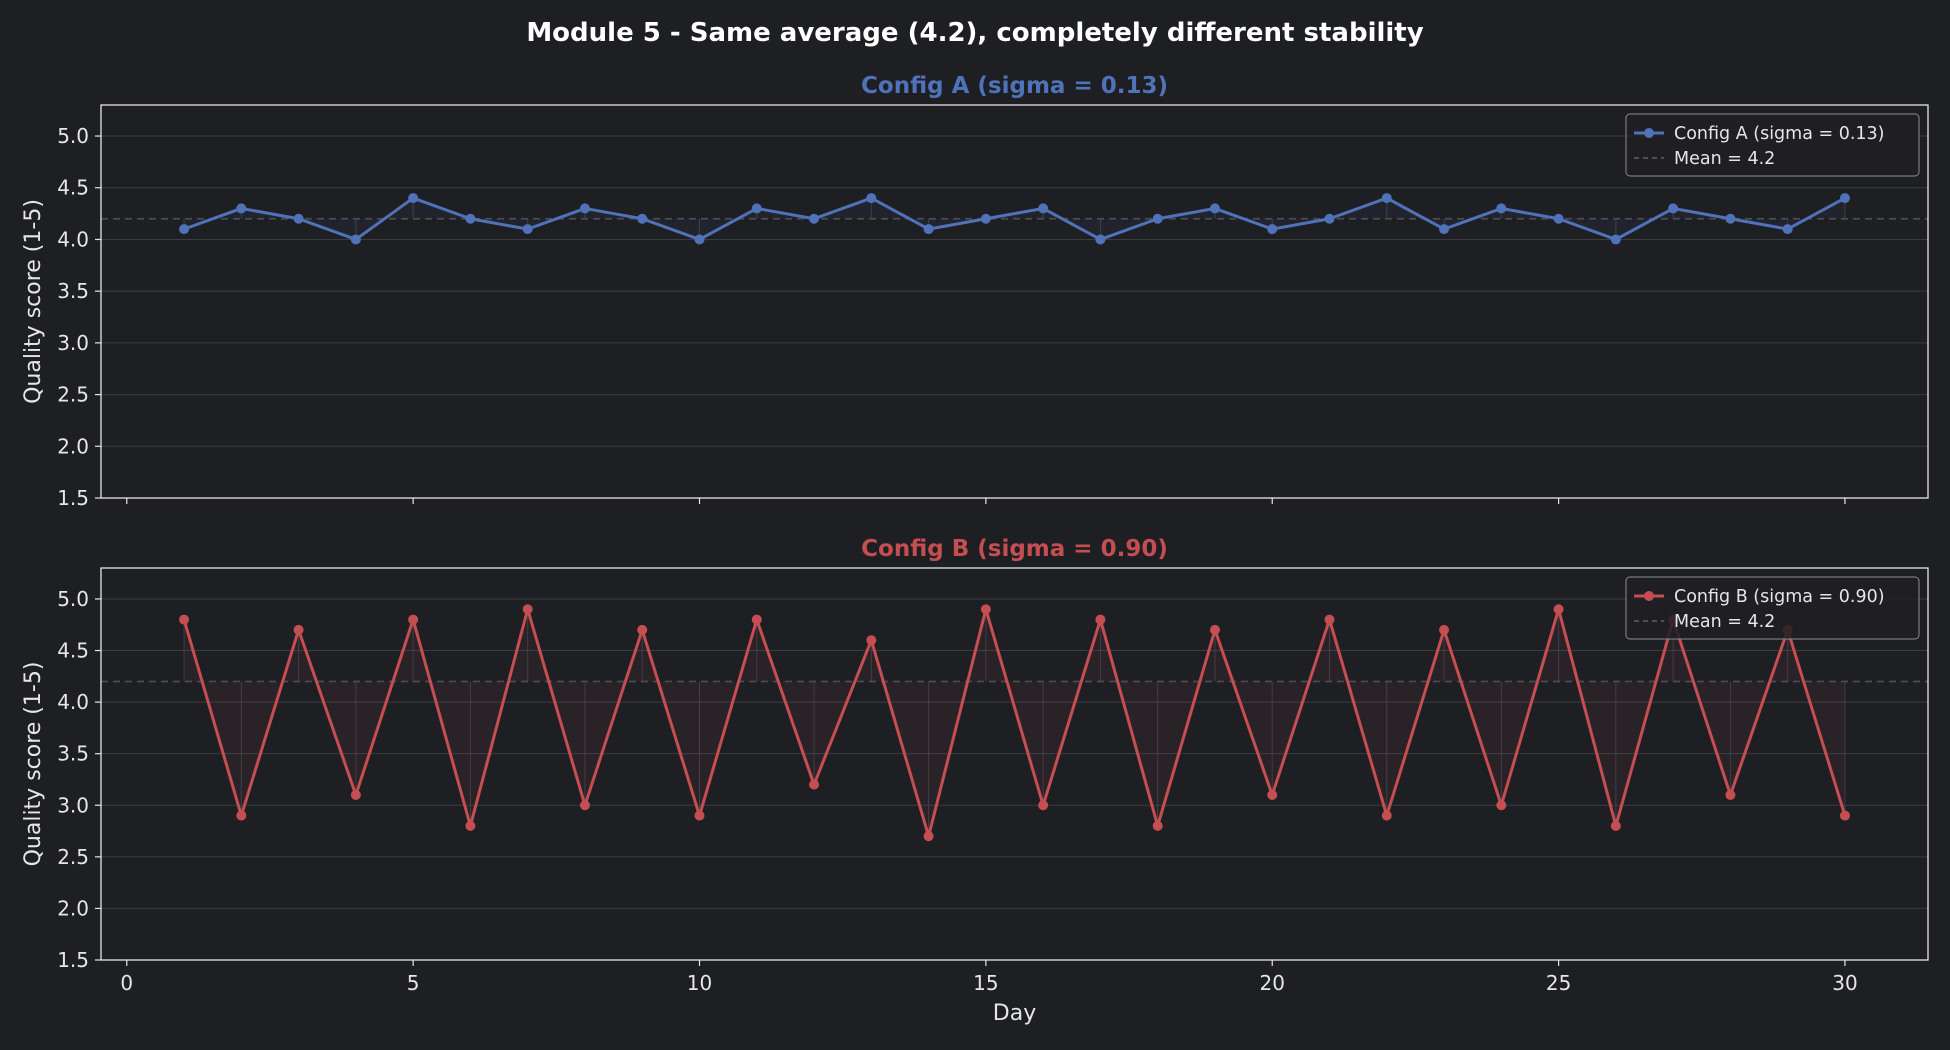  What do you see at coordinates (1014, 86) in the screenshot?
I see `chart-title: Config A (sigma = 0.13)` at bounding box center [1014, 86].